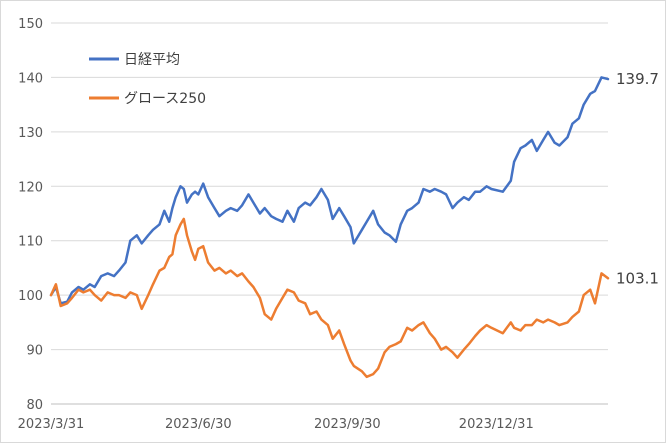 This screenshot has width=668, height=448. Describe the element at coordinates (152, 60) in the screenshot. I see `legend-label-0: 日経平均` at that location.